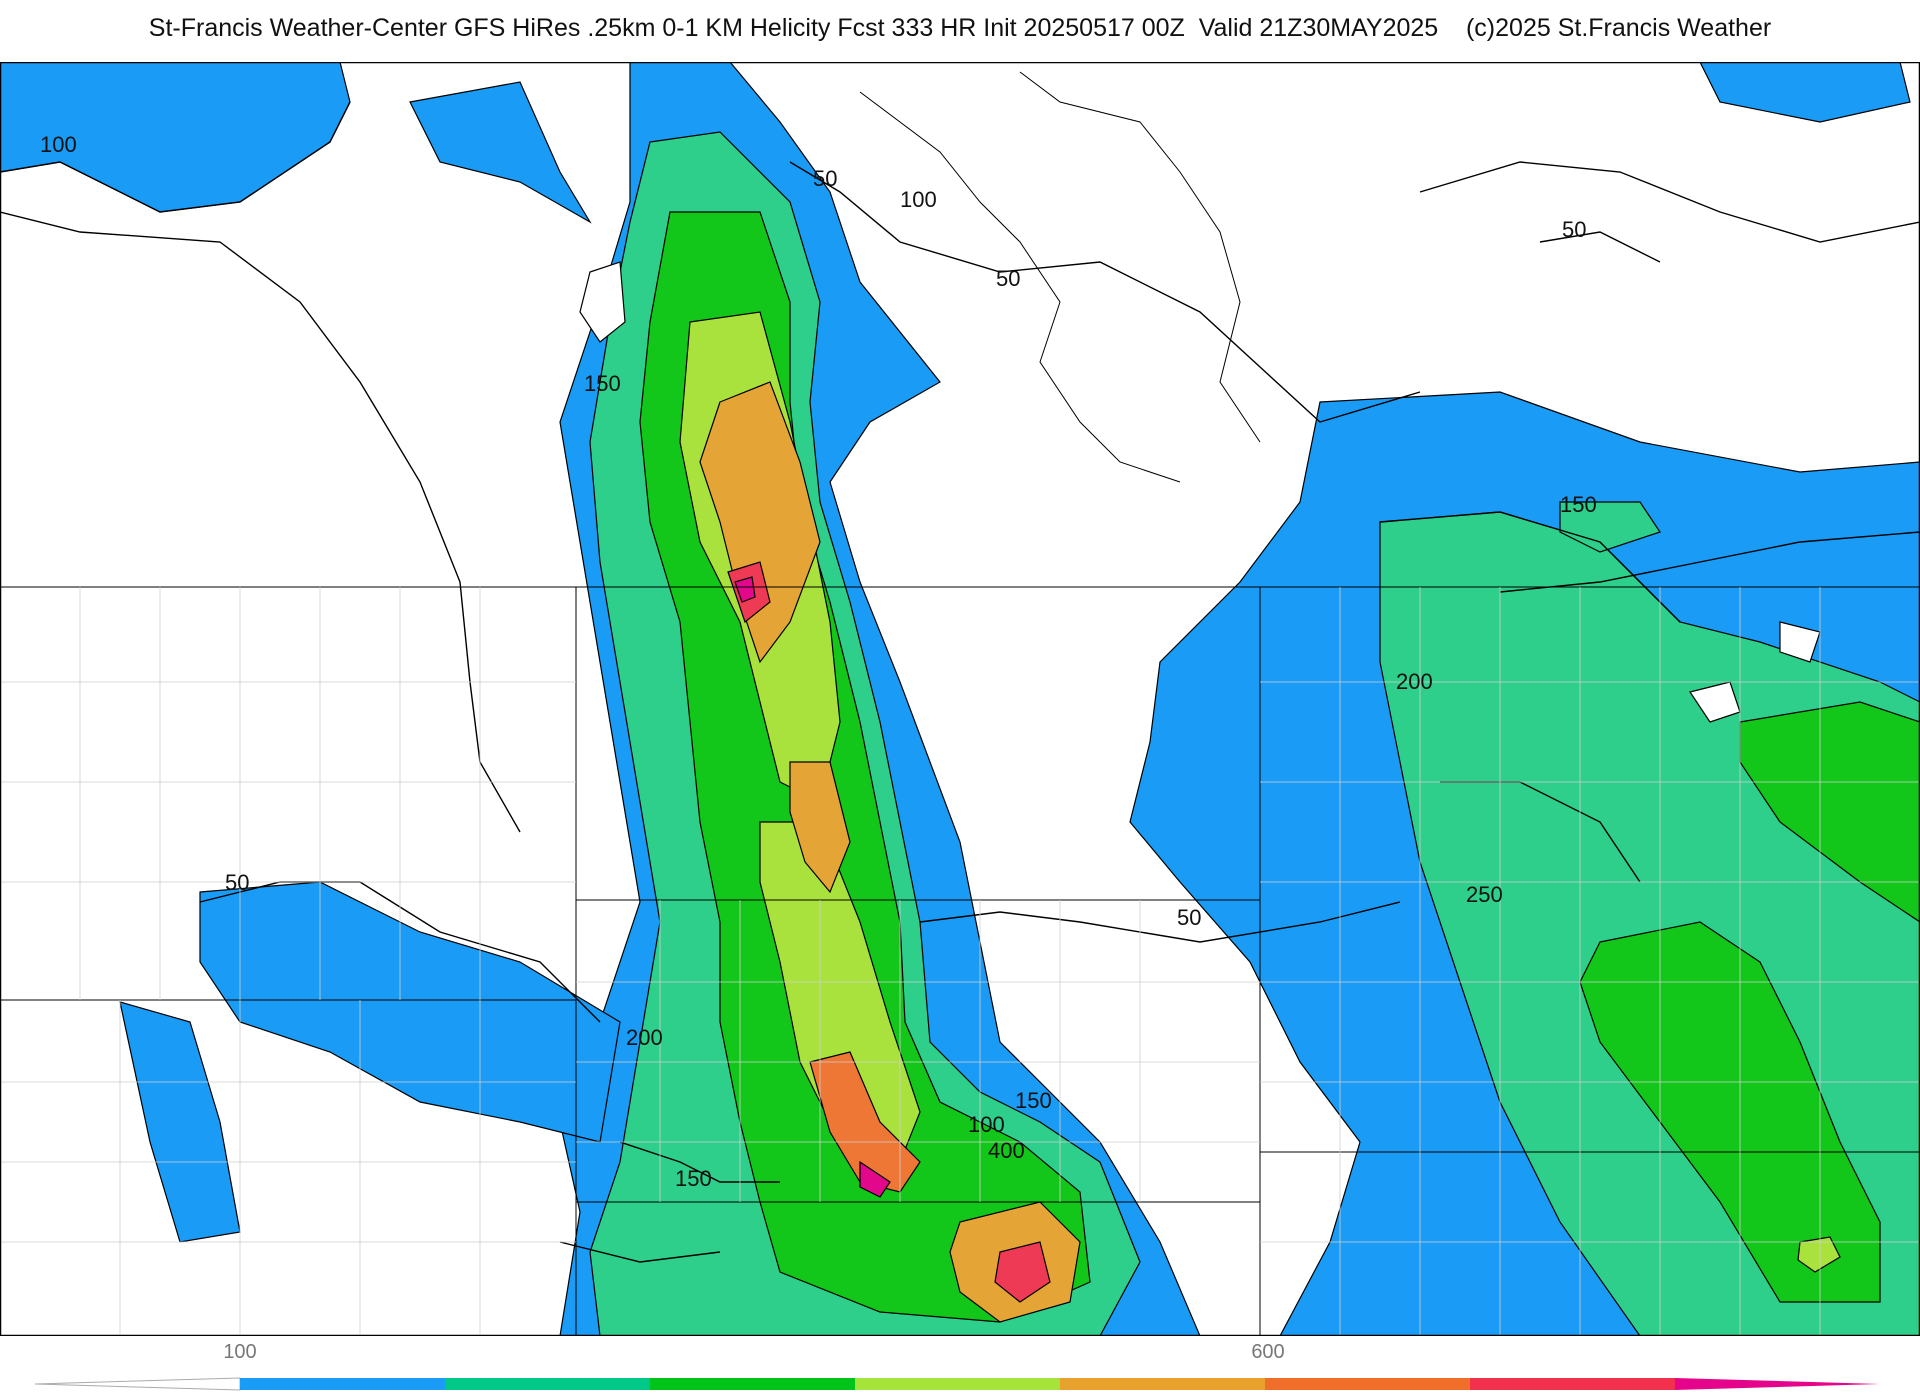  I want to click on orange-core-mid, so click(820, 827).